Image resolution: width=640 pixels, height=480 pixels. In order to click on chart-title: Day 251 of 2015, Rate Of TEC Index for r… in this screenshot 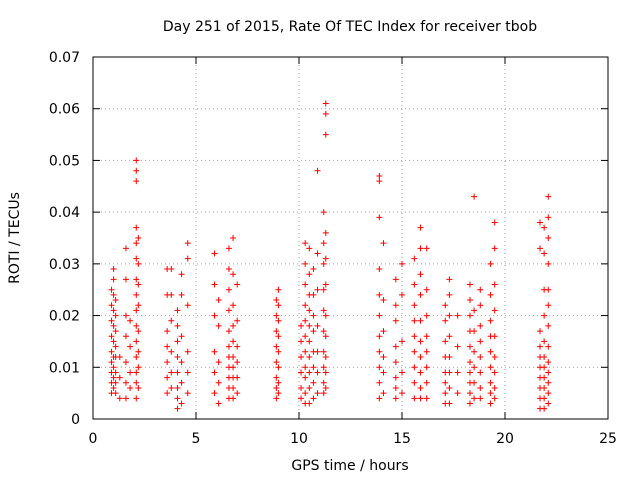, I will do `click(350, 27)`.